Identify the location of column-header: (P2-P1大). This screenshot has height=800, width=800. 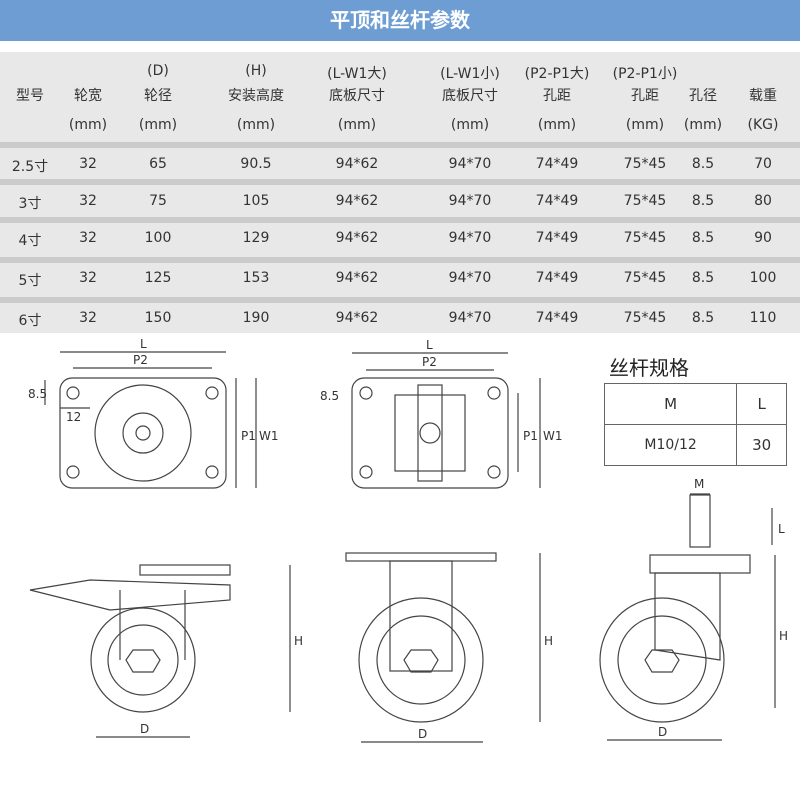
(557, 74).